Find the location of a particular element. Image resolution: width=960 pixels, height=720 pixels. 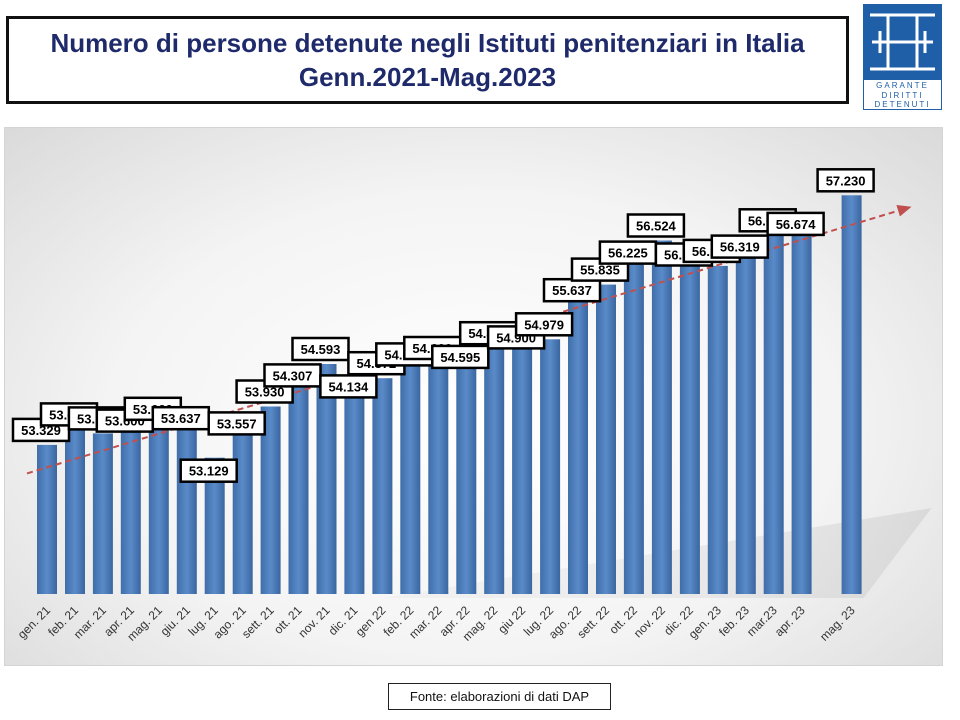

chart-subtitle: Genn.2021-Mag.2023 is located at coordinates (427, 77).